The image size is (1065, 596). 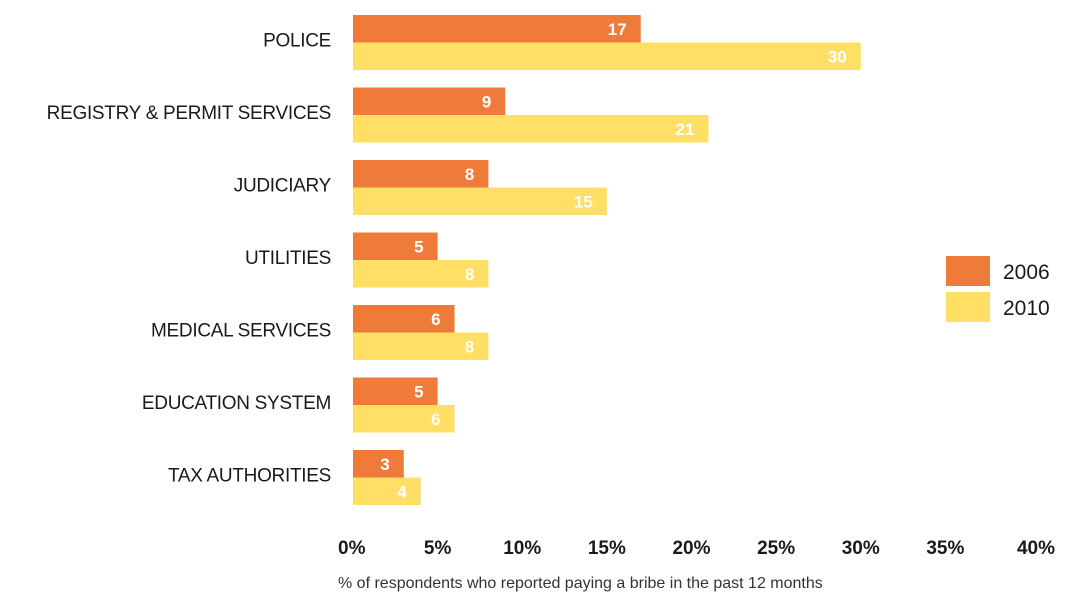 What do you see at coordinates (1026, 308) in the screenshot?
I see `legend-label-2010: 2010` at bounding box center [1026, 308].